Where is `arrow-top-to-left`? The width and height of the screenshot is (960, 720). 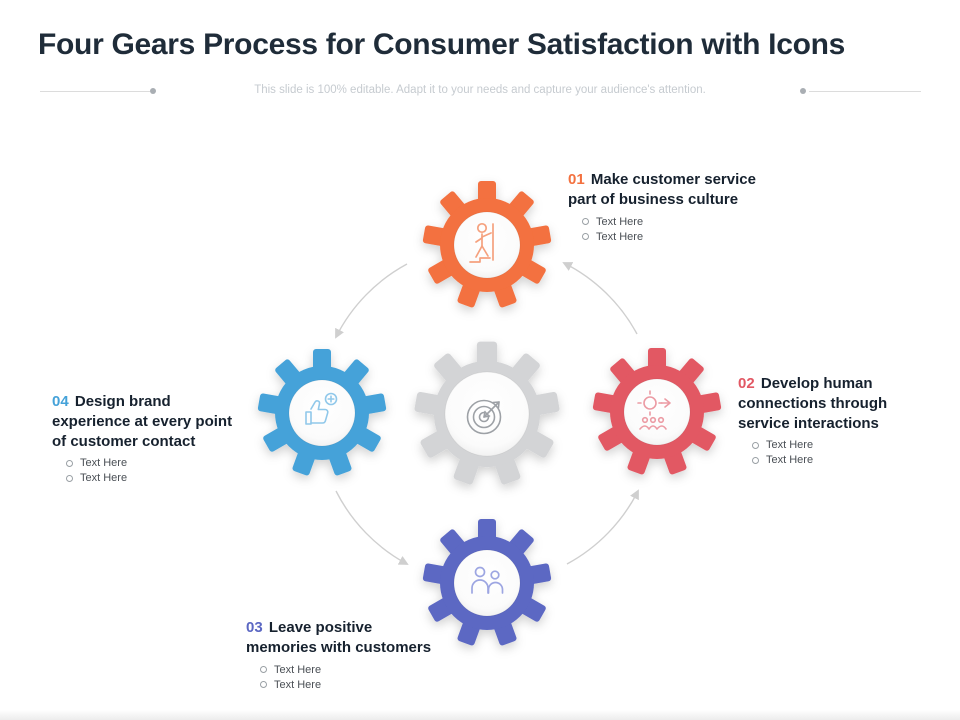 arrow-top-to-left is located at coordinates (371, 301).